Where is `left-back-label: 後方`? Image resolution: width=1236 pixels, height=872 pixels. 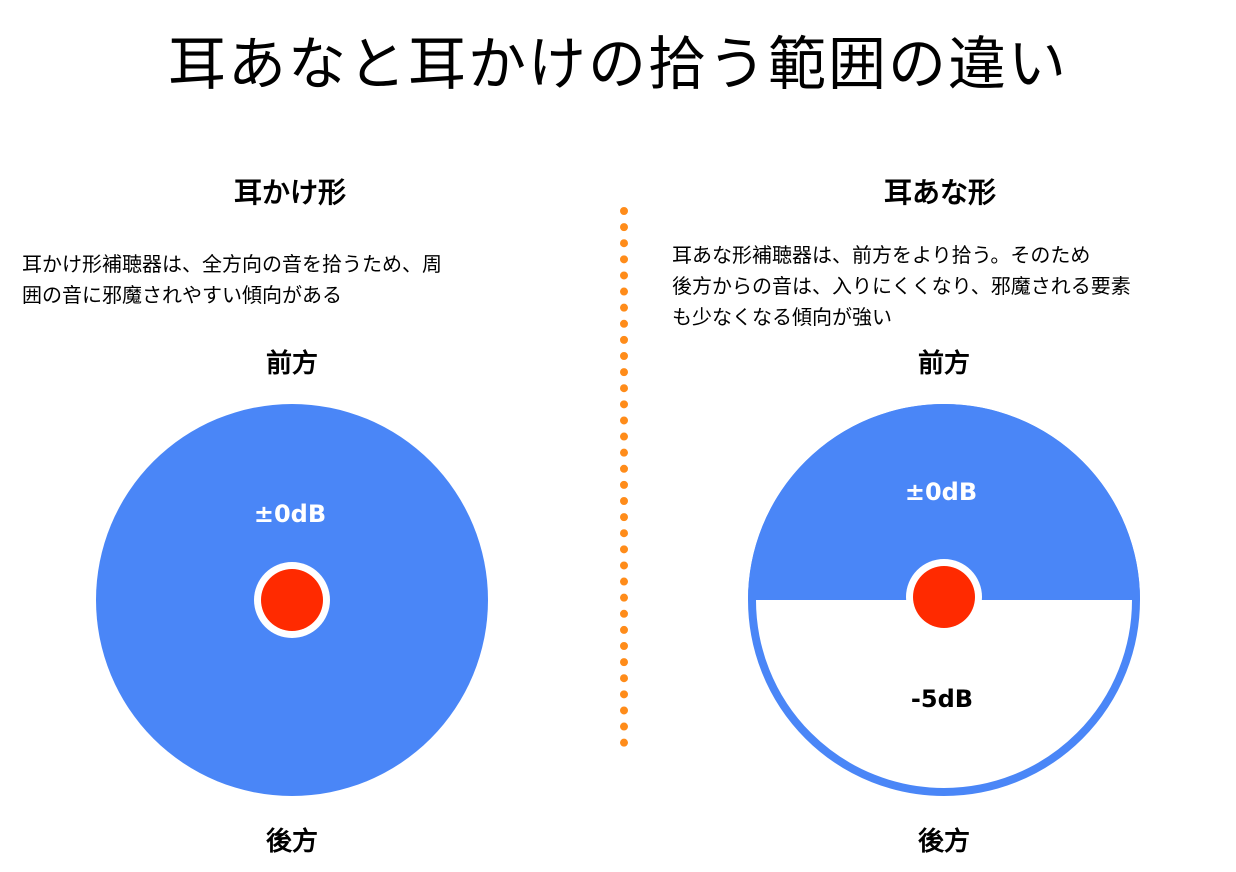
left-back-label: 後方 is located at coordinates (291, 842).